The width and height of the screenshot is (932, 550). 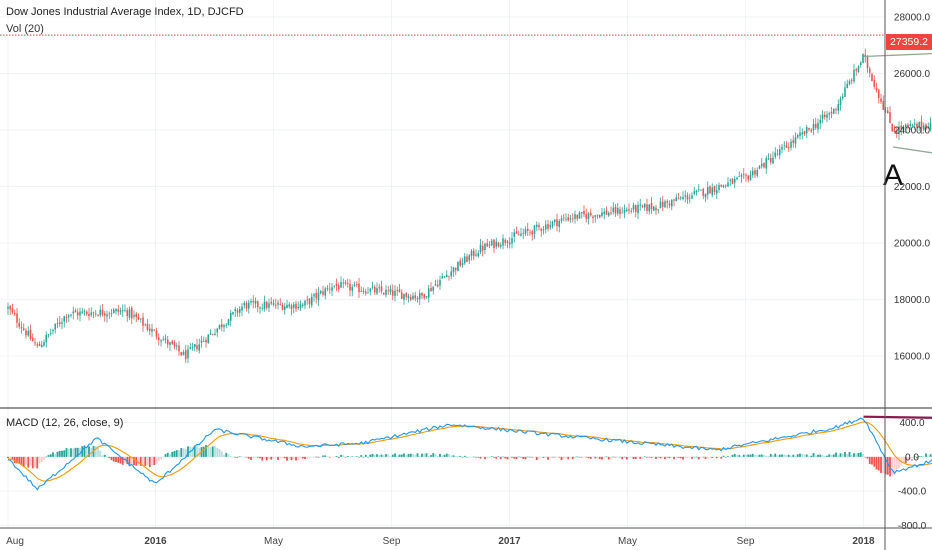 What do you see at coordinates (25, 29) in the screenshot?
I see `volume-legend: Vol (20)` at bounding box center [25, 29].